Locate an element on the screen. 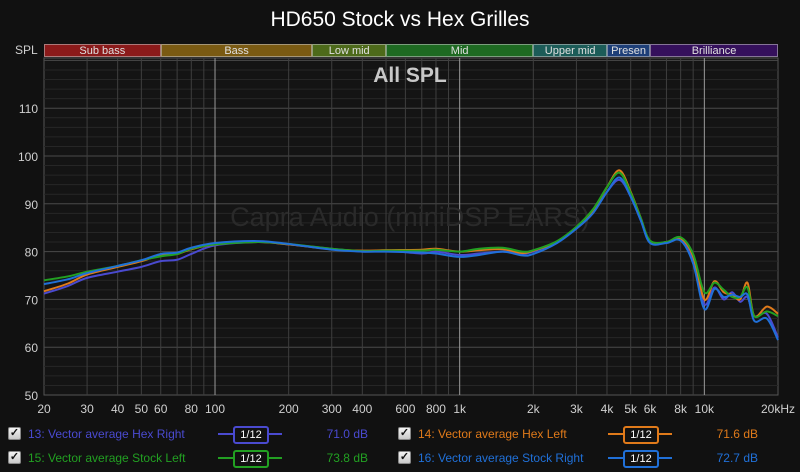 The height and width of the screenshot is (472, 800). watermark: Capra Audio (miniDSP EARS) is located at coordinates (410, 217).